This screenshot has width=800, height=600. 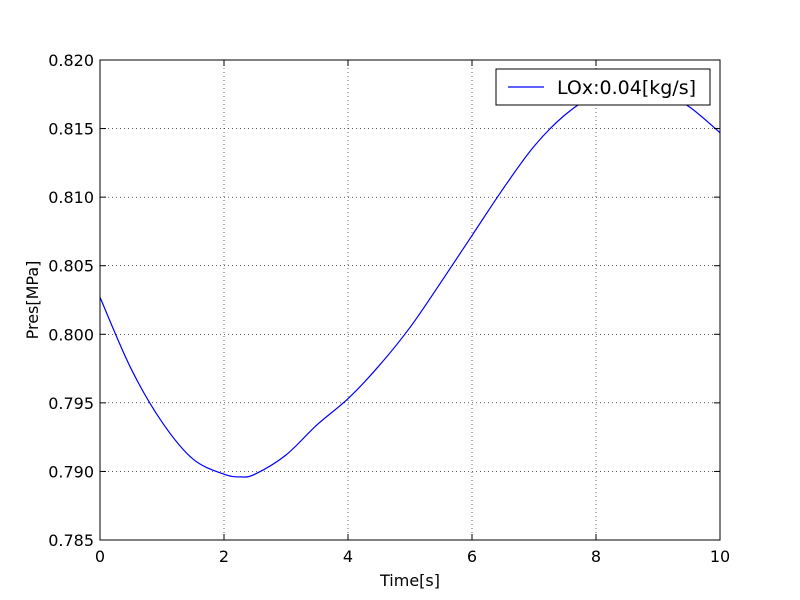 I want to click on legend: LOx:0.04[kg/s], so click(x=603, y=87).